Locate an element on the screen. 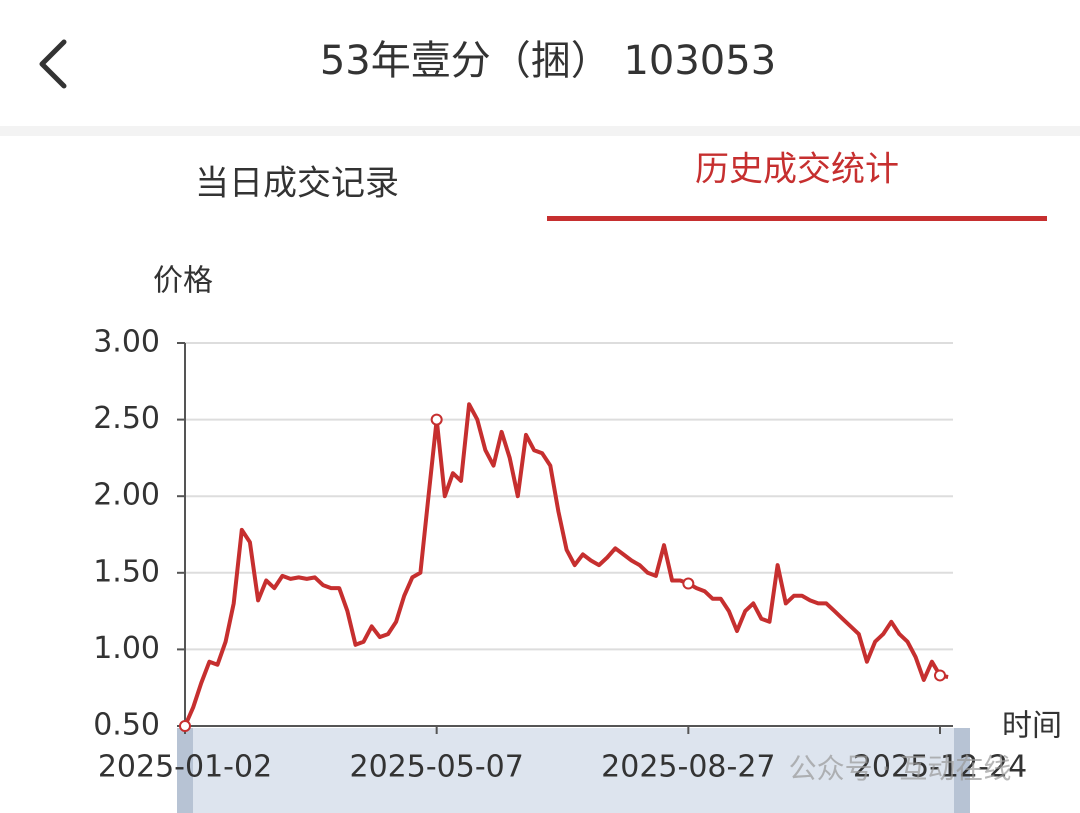  y-tick-label: 2.50 is located at coordinates (126, 418).